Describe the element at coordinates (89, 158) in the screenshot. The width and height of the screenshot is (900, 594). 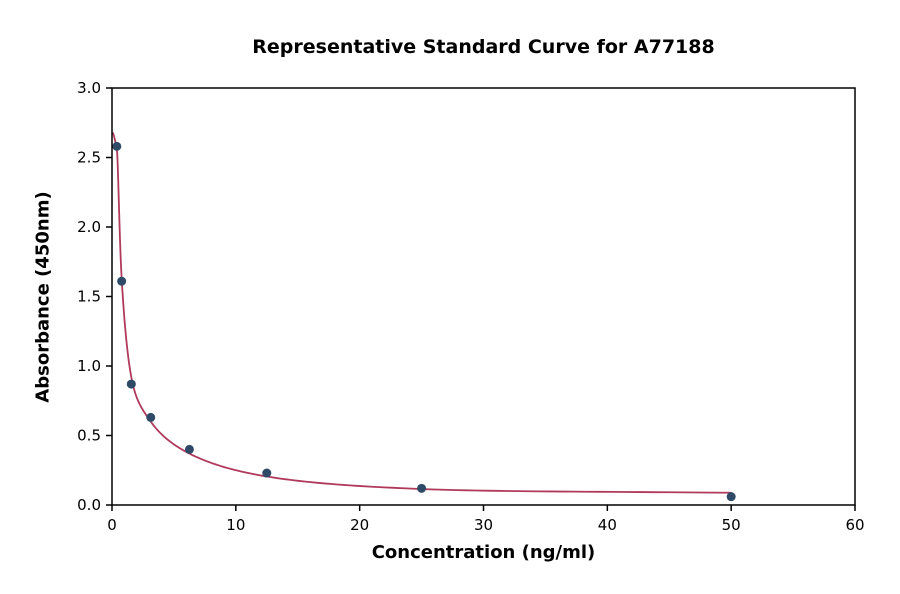
I see `y-tick-label: 2.5` at that location.